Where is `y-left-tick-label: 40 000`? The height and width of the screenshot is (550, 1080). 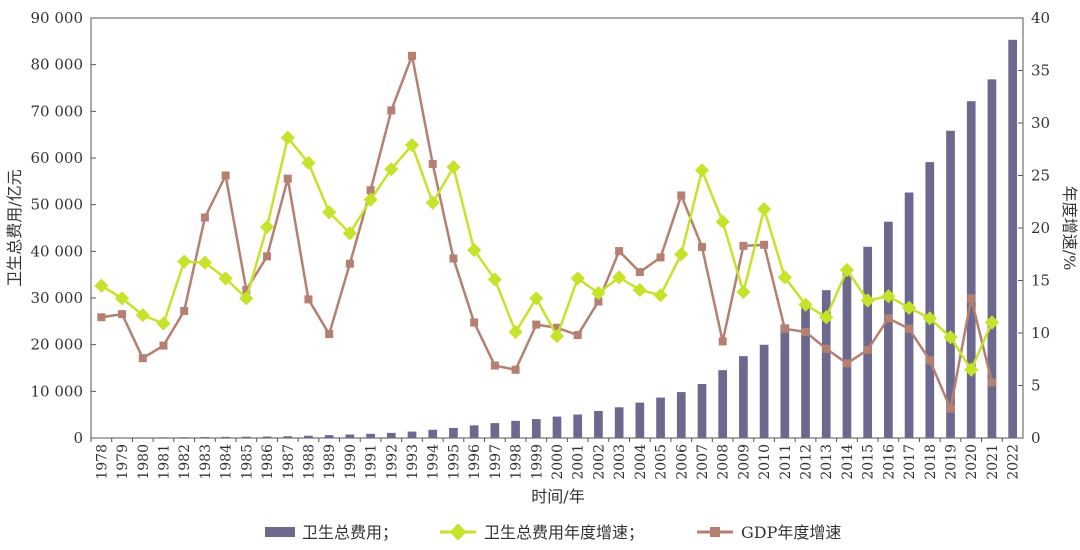 y-left-tick-label: 40 000 is located at coordinates (57, 251).